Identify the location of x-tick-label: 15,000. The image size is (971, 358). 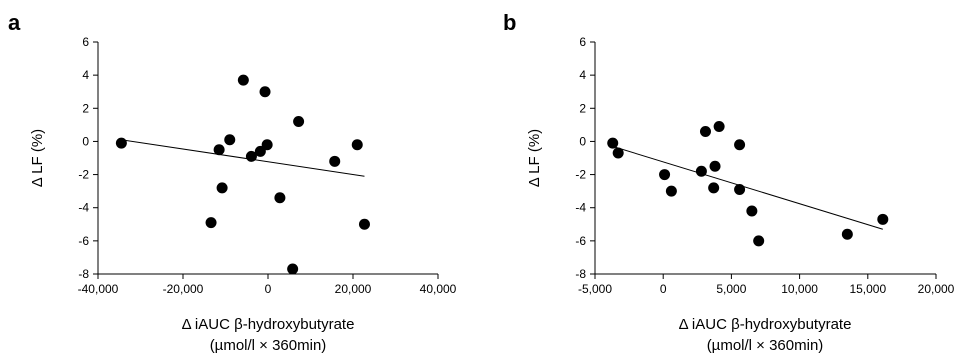
(867, 289).